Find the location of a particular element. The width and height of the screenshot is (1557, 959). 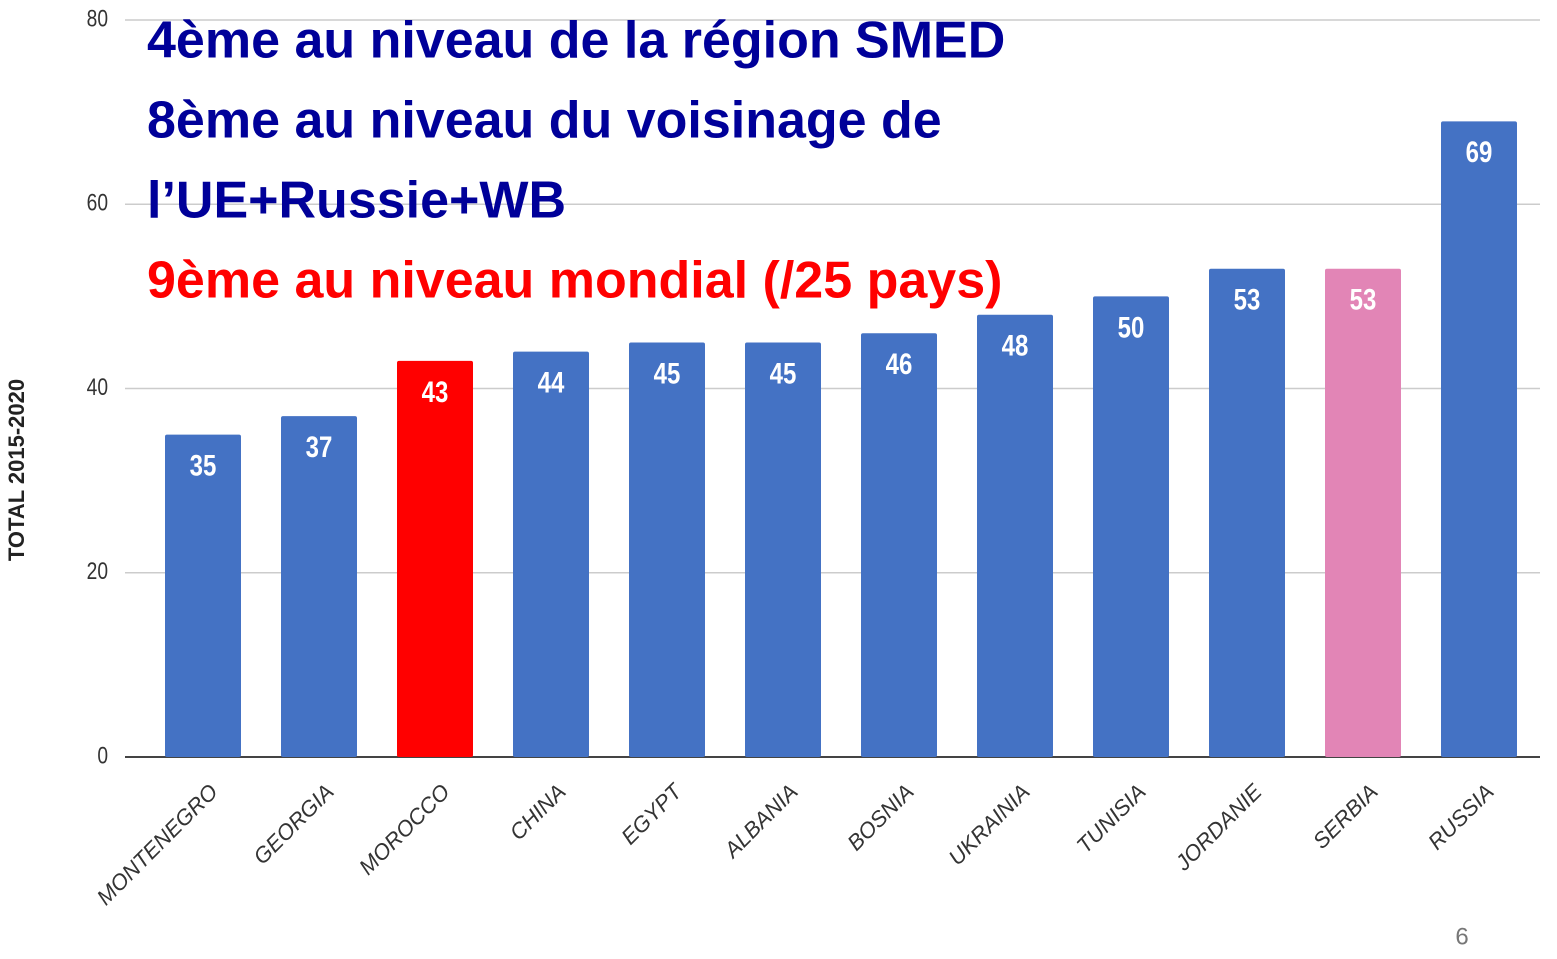

x-tick-label: ALBANIA is located at coordinates (760, 821).